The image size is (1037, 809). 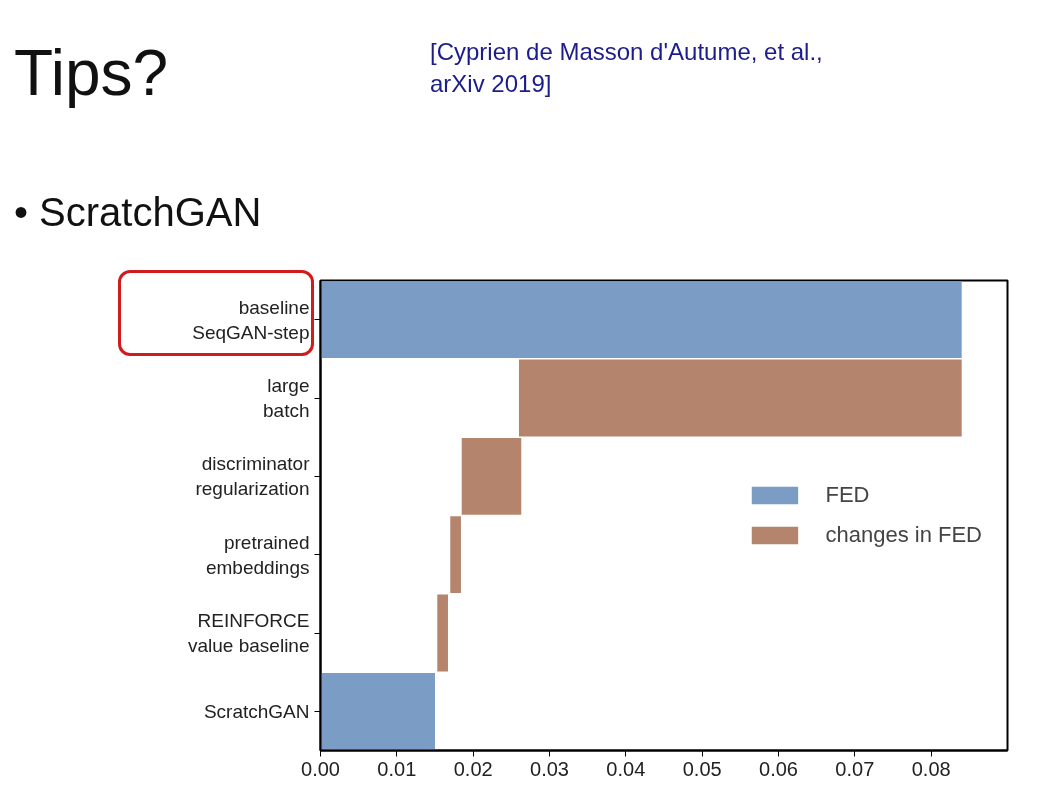 I want to click on legend-label: FED, so click(x=847, y=495).